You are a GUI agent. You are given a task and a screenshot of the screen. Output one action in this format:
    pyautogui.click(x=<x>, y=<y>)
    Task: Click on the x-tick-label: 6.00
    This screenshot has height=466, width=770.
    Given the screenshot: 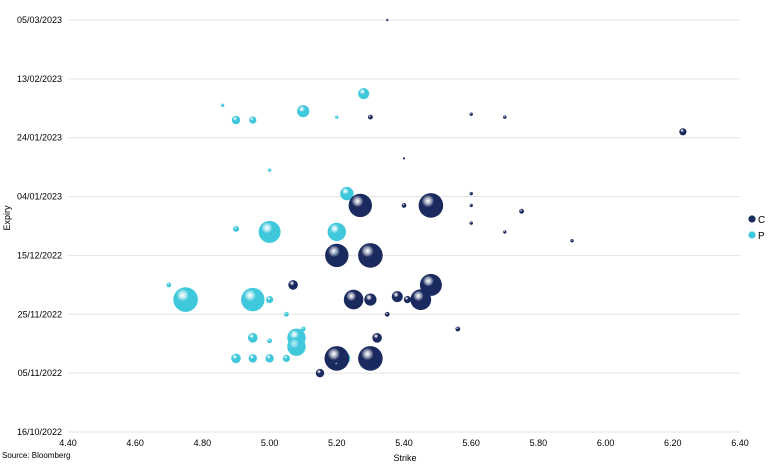 What is the action you would take?
    pyautogui.click(x=606, y=443)
    